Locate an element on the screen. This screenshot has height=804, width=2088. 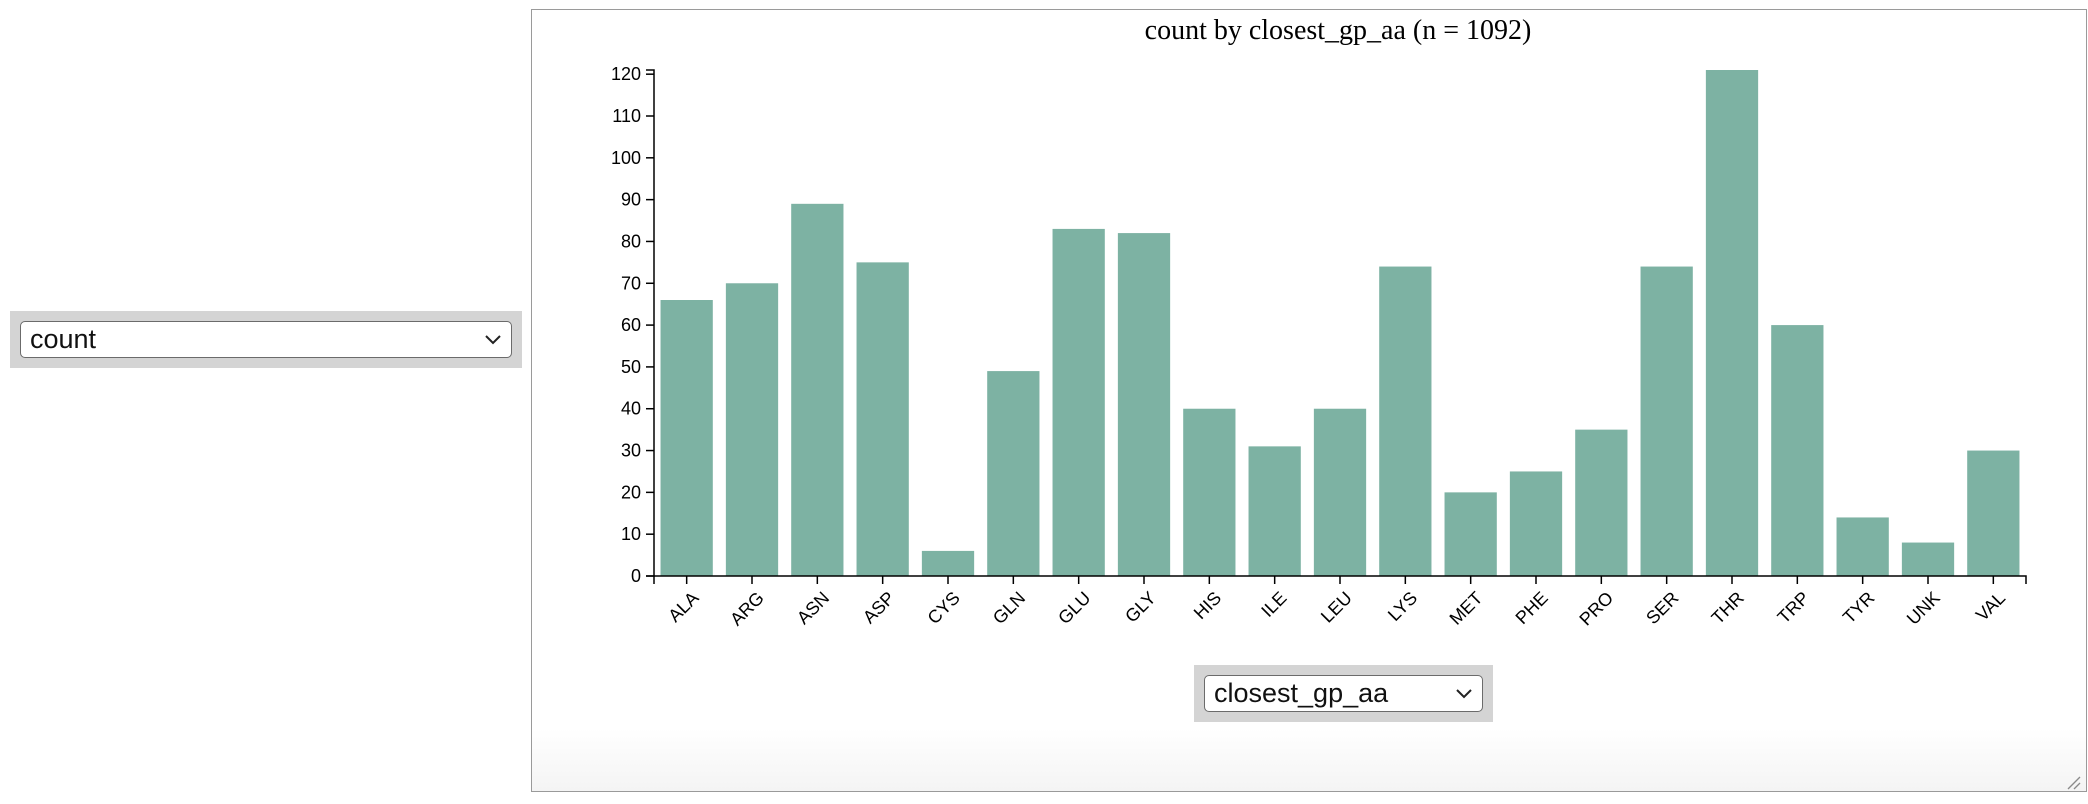
y-tick-label: 30 is located at coordinates (631, 451).